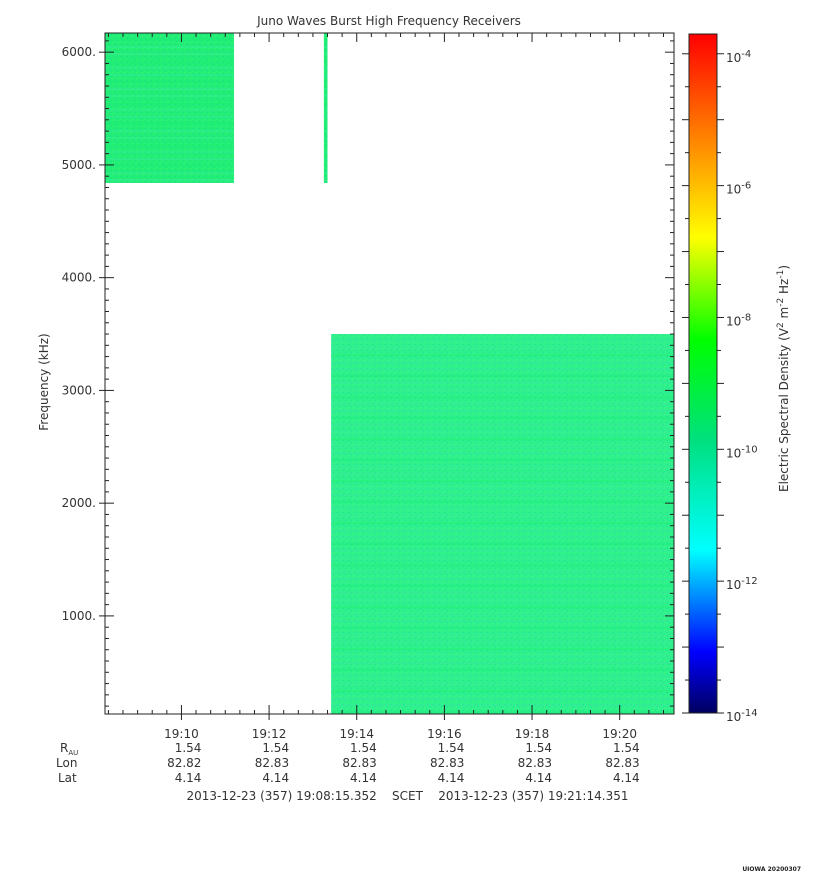 Image resolution: width=815 pixels, height=880 pixels. Describe the element at coordinates (742, 584) in the screenshot. I see `colorbar-tick-label: 10-12` at that location.